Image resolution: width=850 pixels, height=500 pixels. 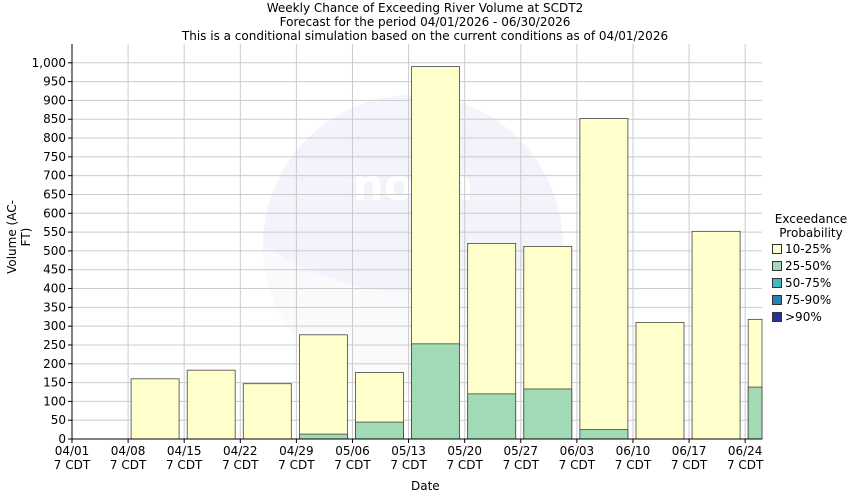 I want to click on y-tick-label-20: 1,000, so click(x=49, y=63).